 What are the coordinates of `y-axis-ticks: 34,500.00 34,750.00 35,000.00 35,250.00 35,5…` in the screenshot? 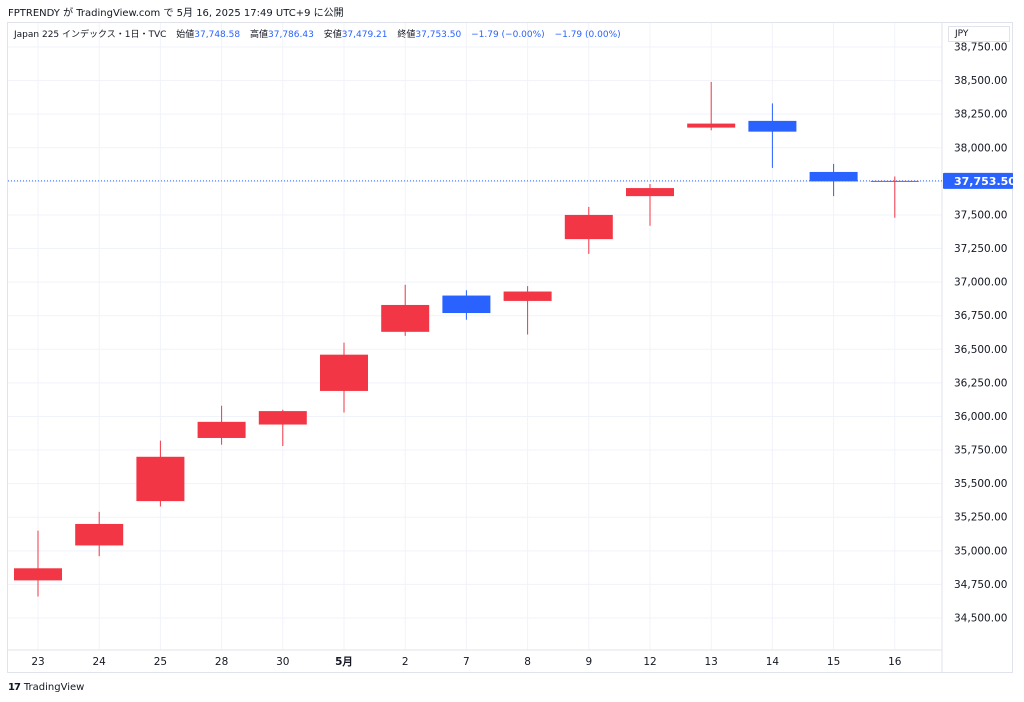 It's located at (980, 333).